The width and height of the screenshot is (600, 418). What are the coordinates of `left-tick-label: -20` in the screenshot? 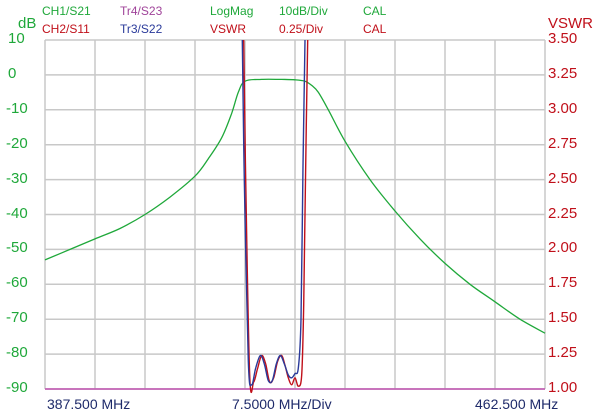 It's located at (17, 143).